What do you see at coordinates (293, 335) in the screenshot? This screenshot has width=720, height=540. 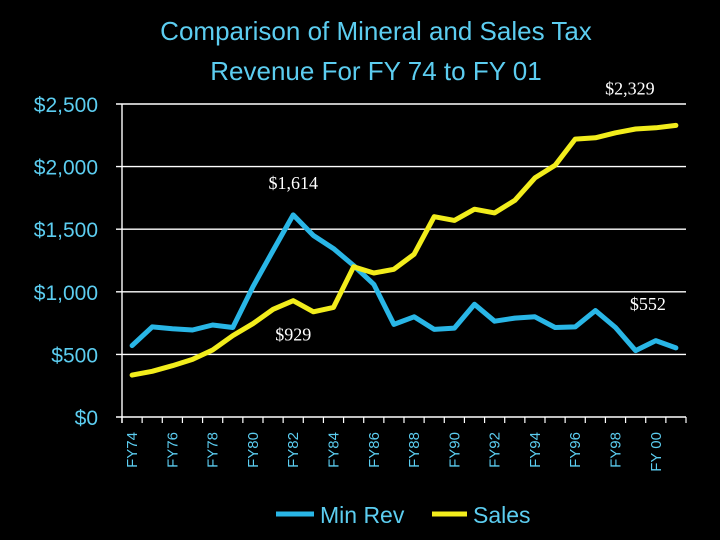 I see `annotation-label: $929` at bounding box center [293, 335].